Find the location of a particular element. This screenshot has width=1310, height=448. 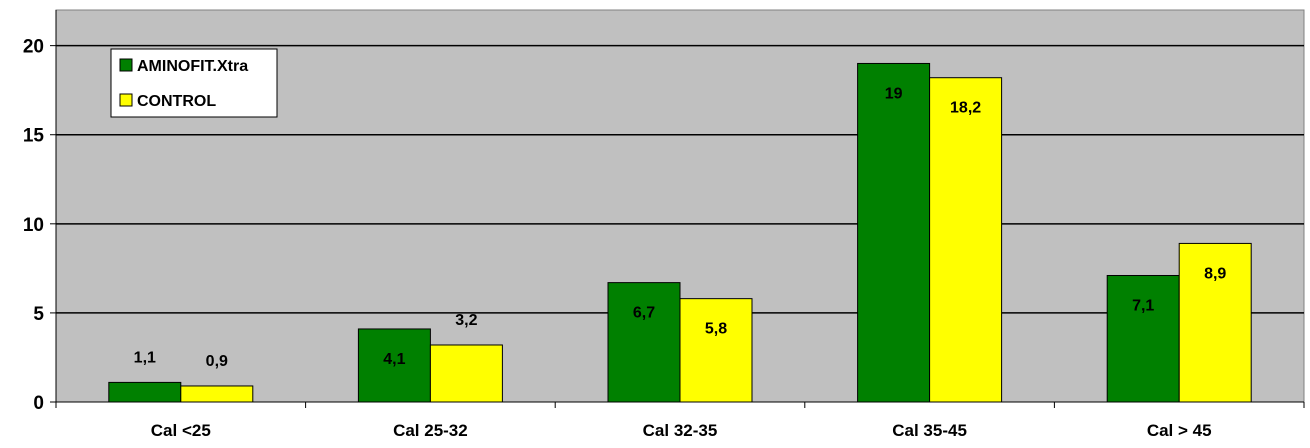

y-tick-label: 0 is located at coordinates (38, 403).